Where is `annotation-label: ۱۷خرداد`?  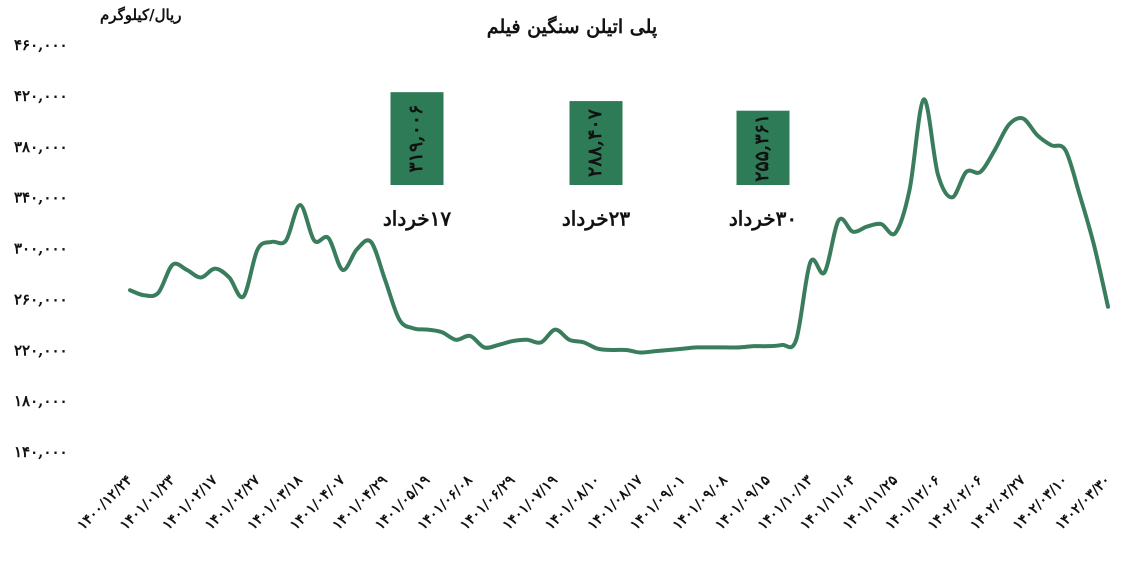
annotation-label: ۱۷خرداد is located at coordinates (417, 219).